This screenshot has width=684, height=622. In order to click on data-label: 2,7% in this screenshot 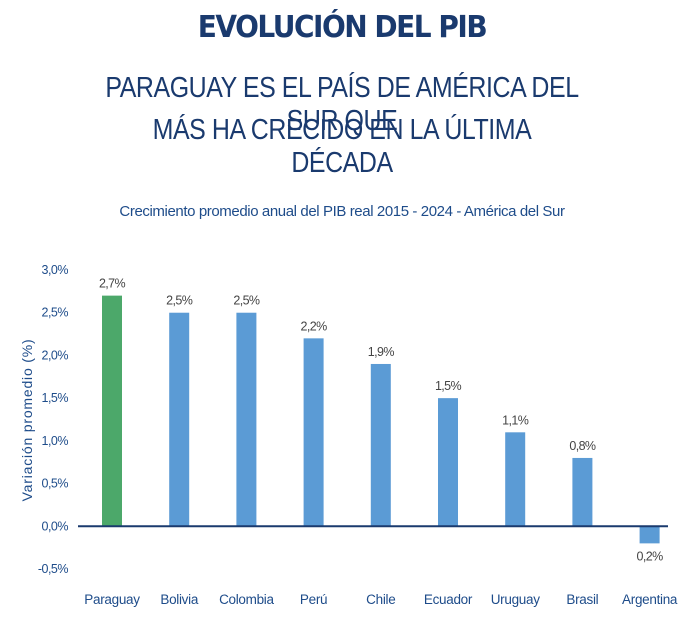, I will do `click(112, 284)`.